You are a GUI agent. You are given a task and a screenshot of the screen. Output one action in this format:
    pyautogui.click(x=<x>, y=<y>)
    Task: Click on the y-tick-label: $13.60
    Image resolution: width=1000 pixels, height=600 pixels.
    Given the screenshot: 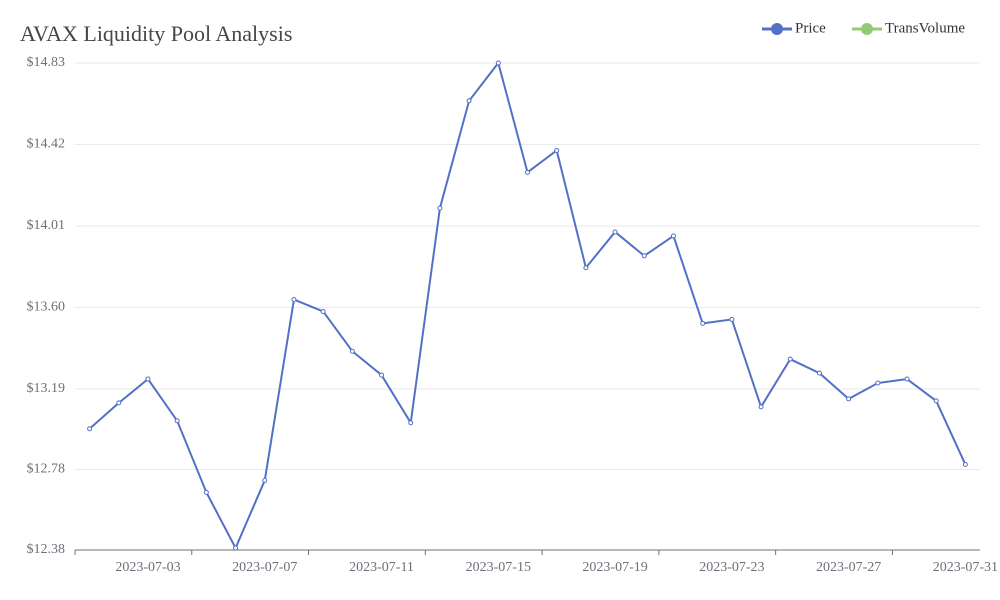 What is the action you would take?
    pyautogui.click(x=46, y=307)
    